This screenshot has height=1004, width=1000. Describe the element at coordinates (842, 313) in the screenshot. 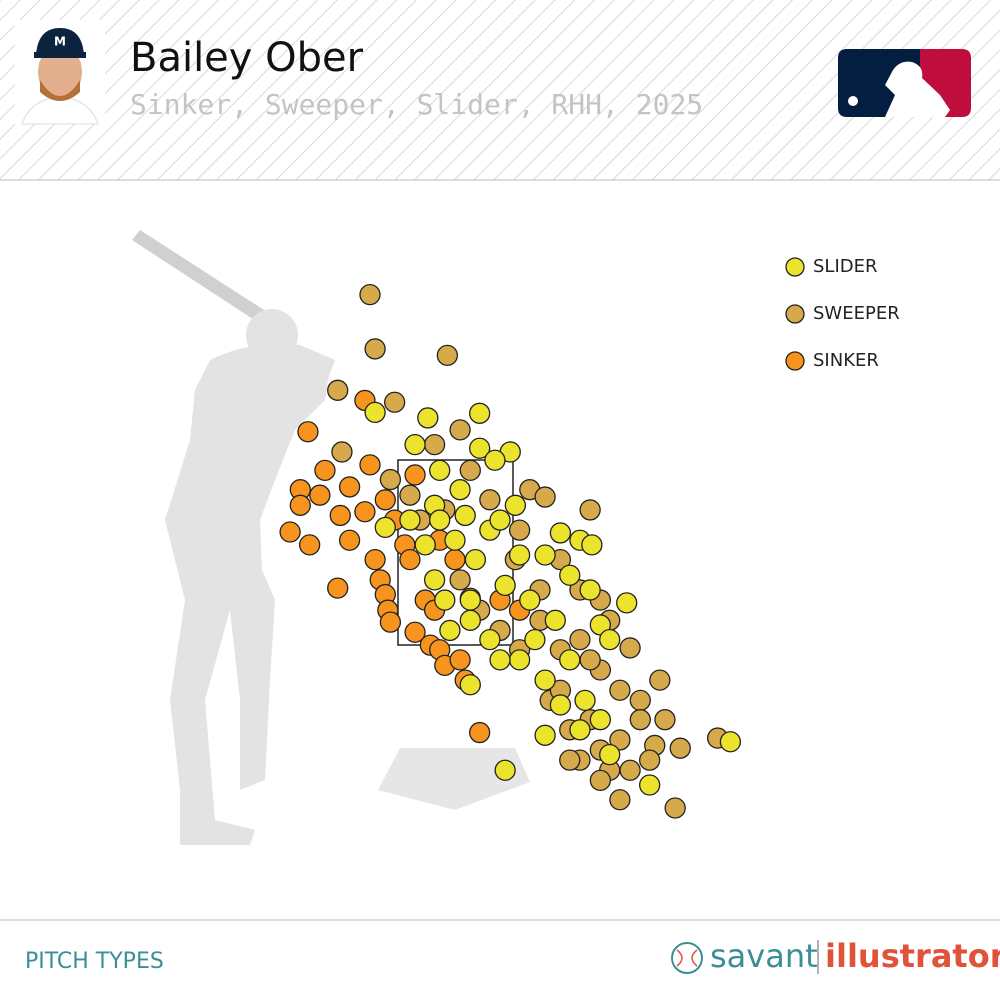

I see `legend: SLIDER SWEEPER SINKER` at that location.